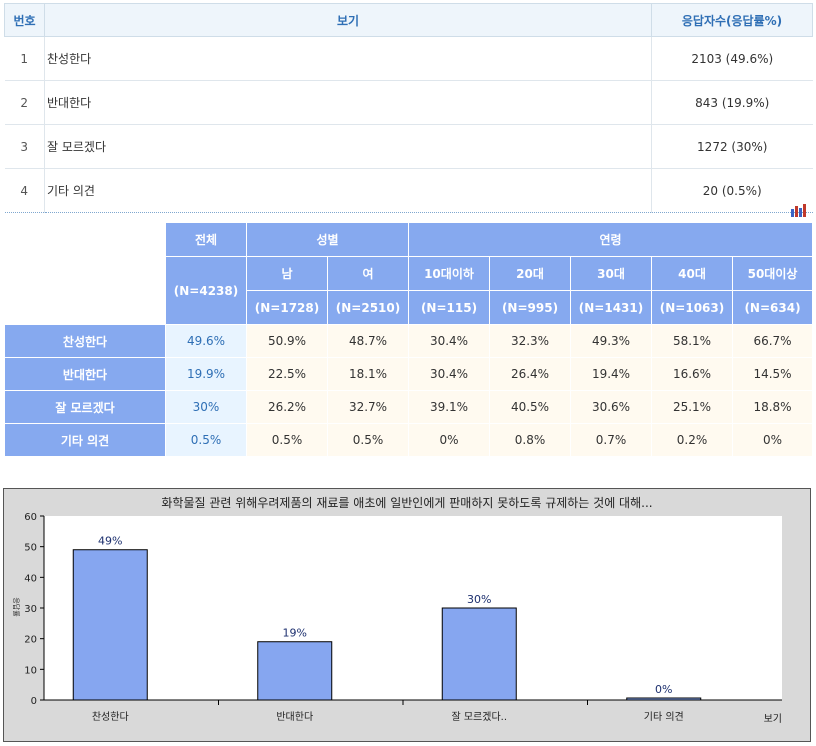 Image resolution: width=816 pixels, height=746 pixels. What do you see at coordinates (85, 341) in the screenshot?
I see `row-label: 찬성한다` at bounding box center [85, 341].